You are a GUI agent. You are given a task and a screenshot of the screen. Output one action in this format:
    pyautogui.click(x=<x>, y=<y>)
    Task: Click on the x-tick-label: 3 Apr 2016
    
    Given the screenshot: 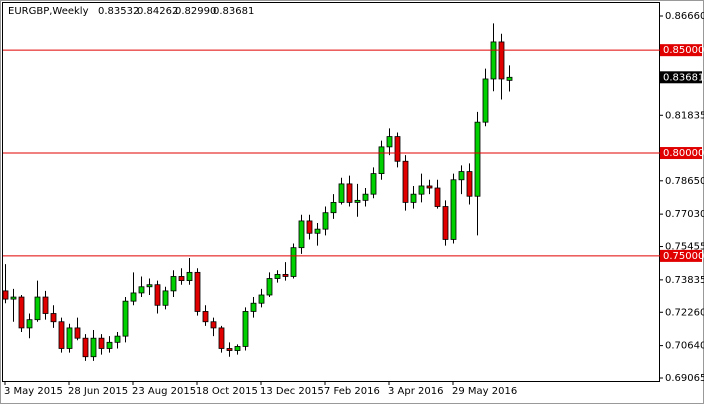 What is the action you would take?
    pyautogui.click(x=415, y=391)
    